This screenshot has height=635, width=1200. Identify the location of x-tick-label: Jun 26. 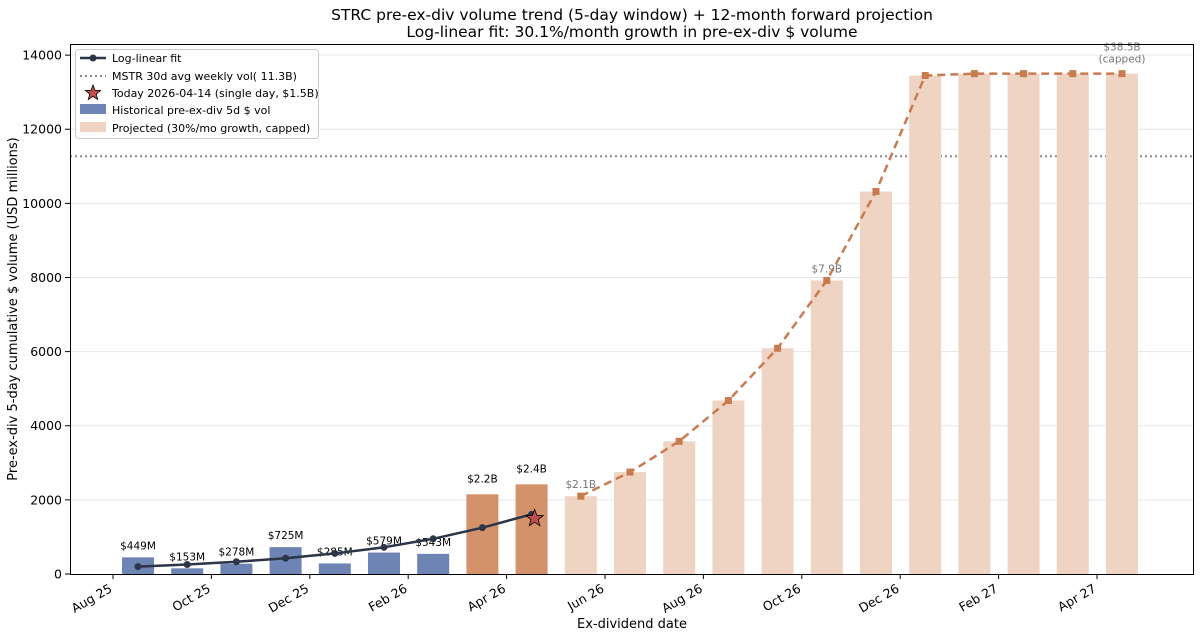
(585, 597).